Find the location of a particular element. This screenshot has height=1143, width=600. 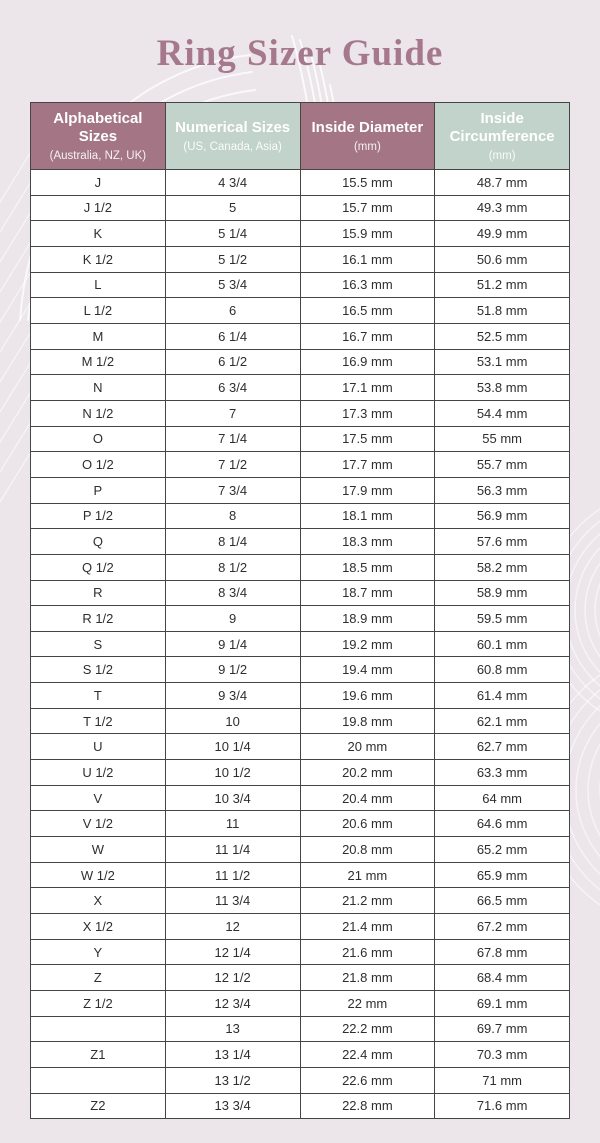

cell-numerical-size: 10 3/4 is located at coordinates (232, 798).